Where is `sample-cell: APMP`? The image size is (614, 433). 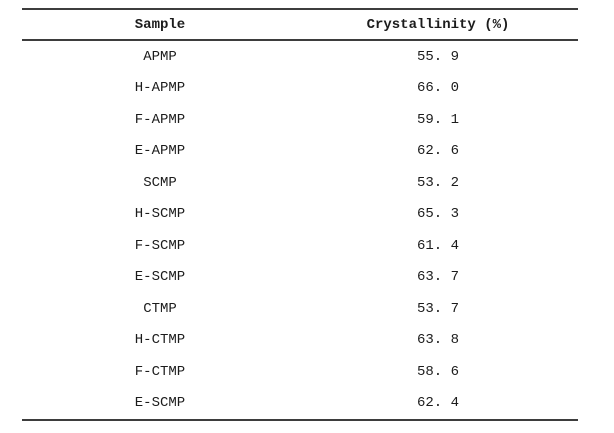
sample-cell: APMP is located at coordinates (160, 56).